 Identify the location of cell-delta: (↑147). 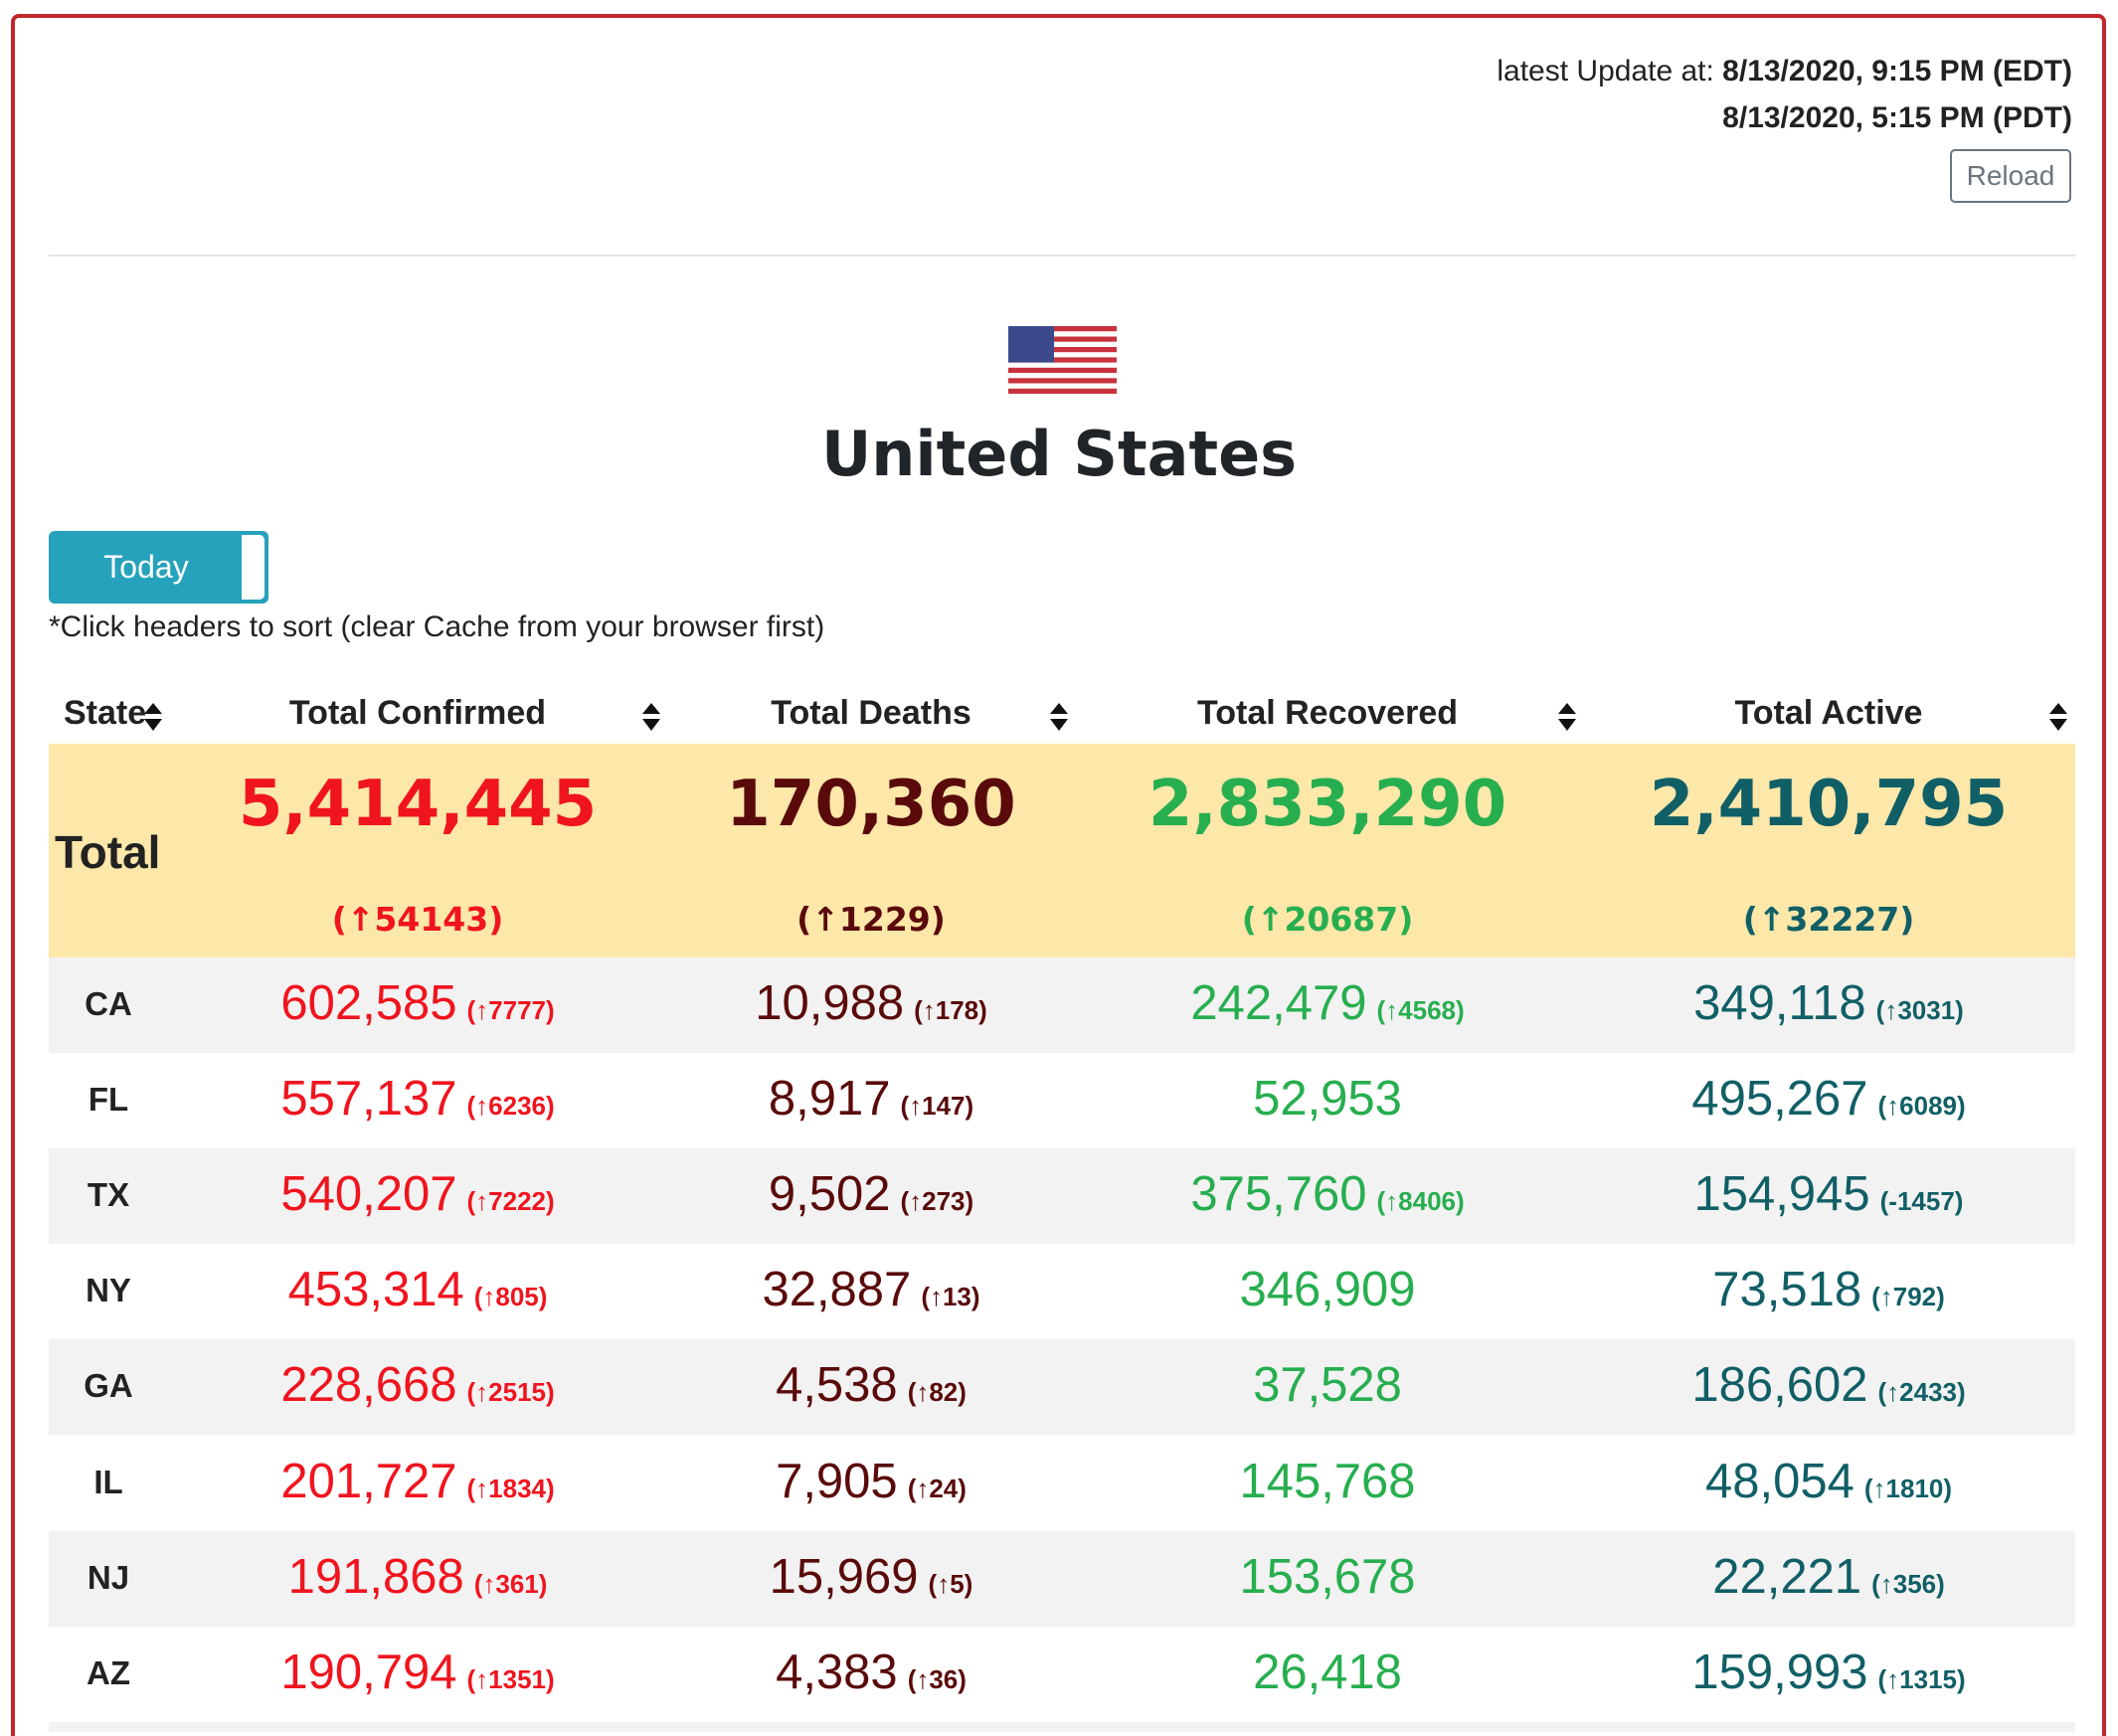
(937, 1107).